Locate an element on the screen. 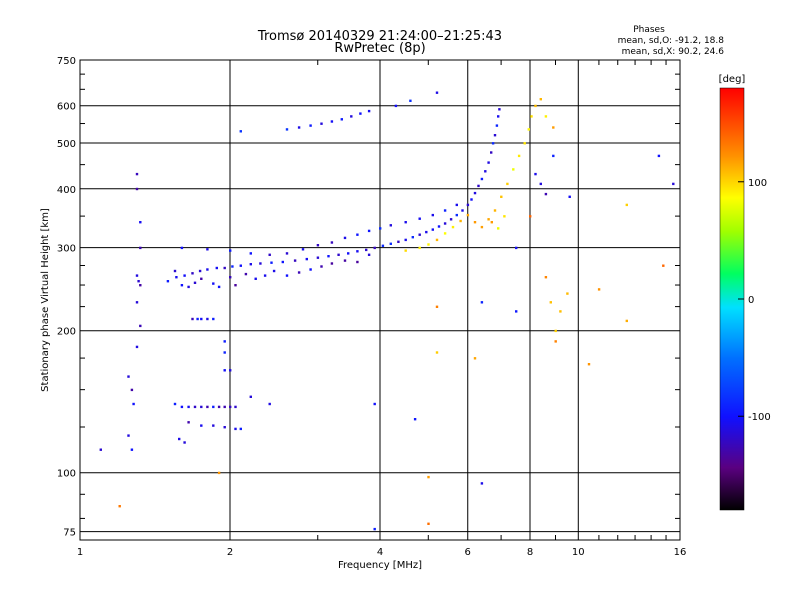  colorbar-ticks: 100 0 -100 is located at coordinates (754, 300).